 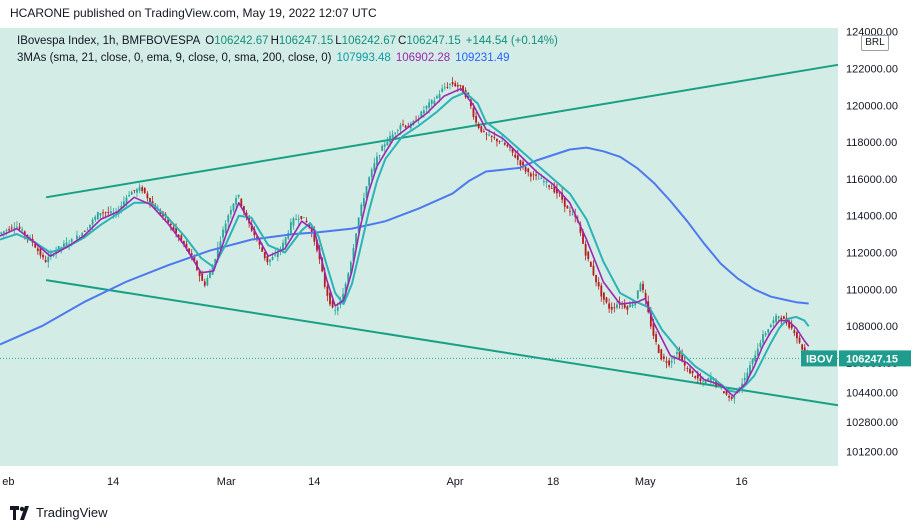 I want to click on price-tag-symbol-bg, so click(x=819, y=358).